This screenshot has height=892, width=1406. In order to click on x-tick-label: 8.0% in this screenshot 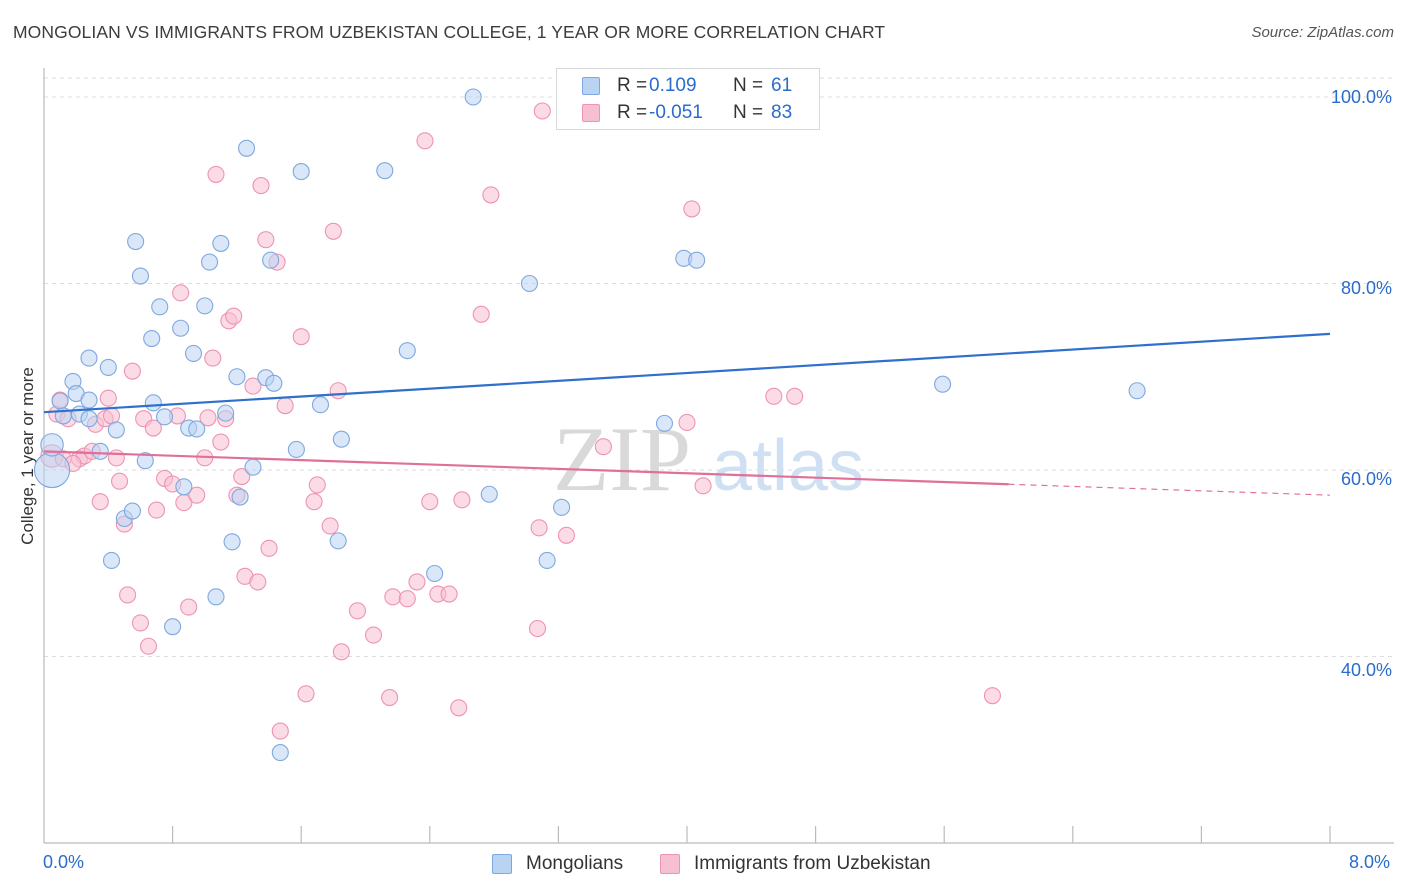, I will do `click(1370, 862)`.